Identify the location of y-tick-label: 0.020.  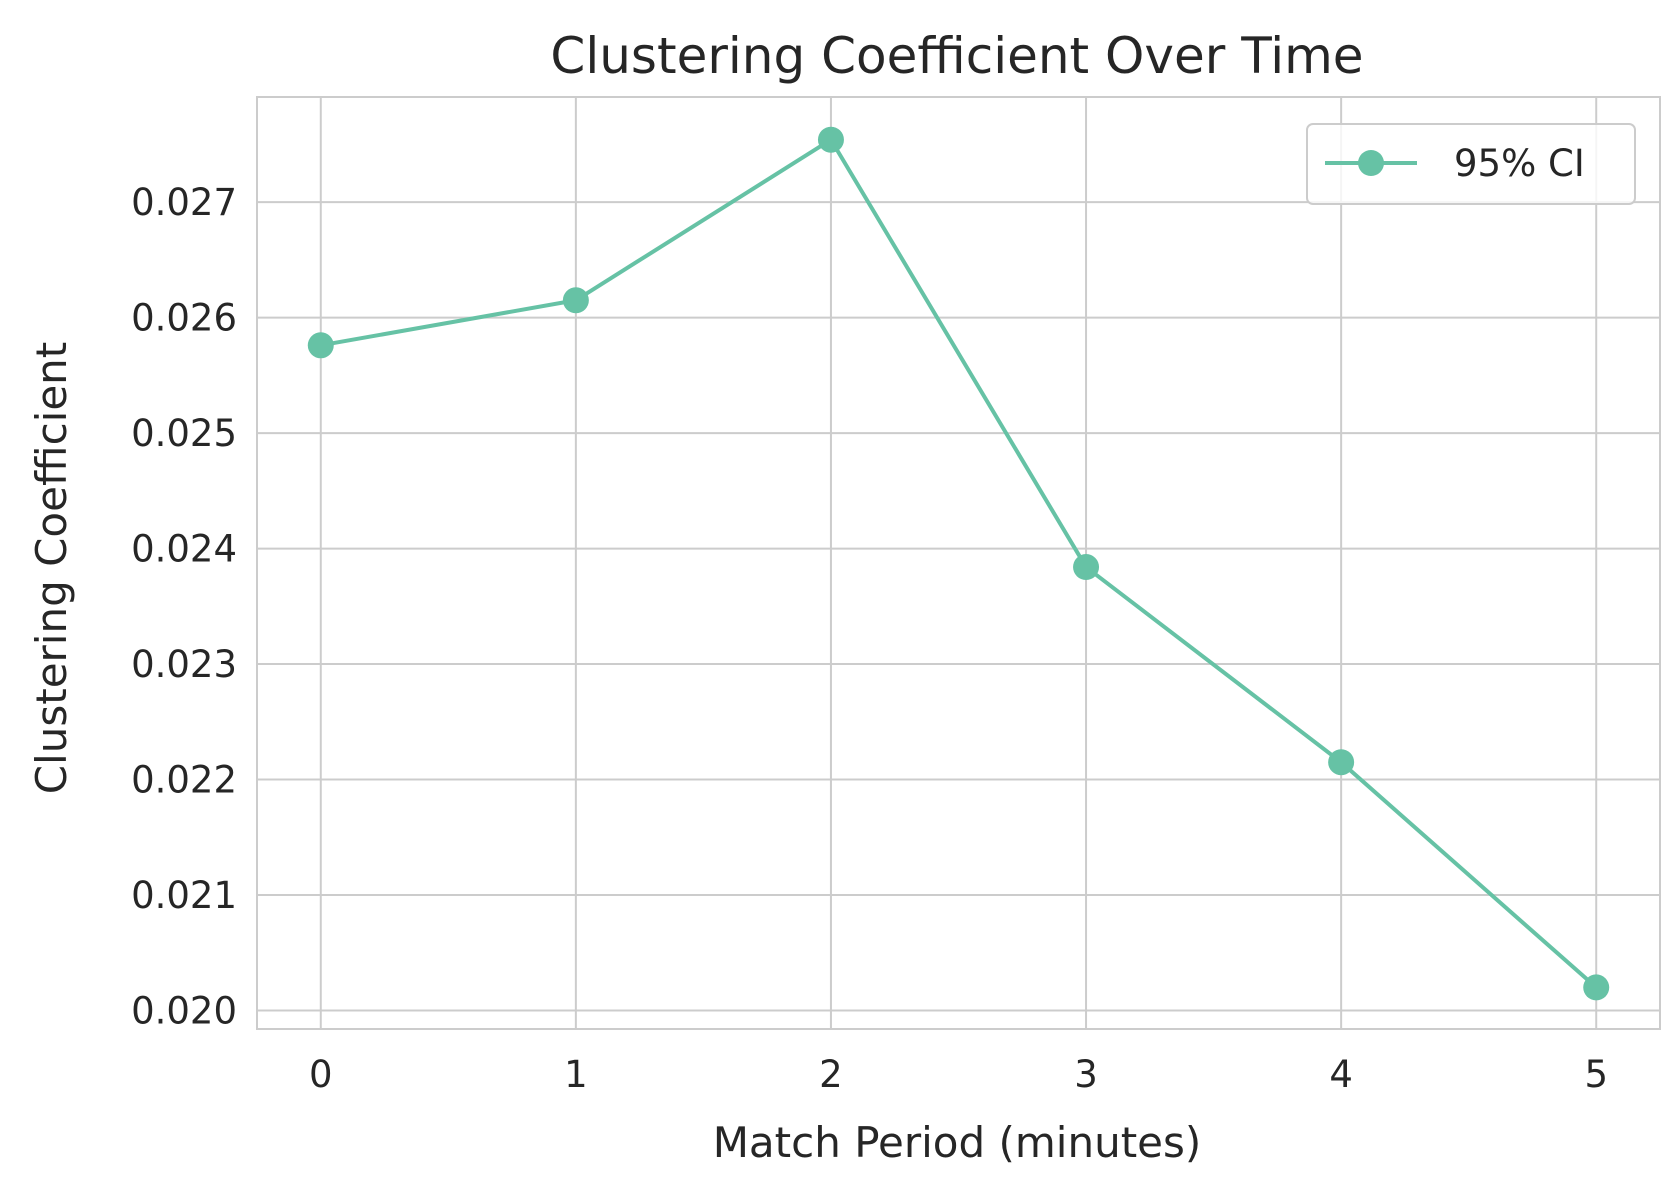
(184, 1011).